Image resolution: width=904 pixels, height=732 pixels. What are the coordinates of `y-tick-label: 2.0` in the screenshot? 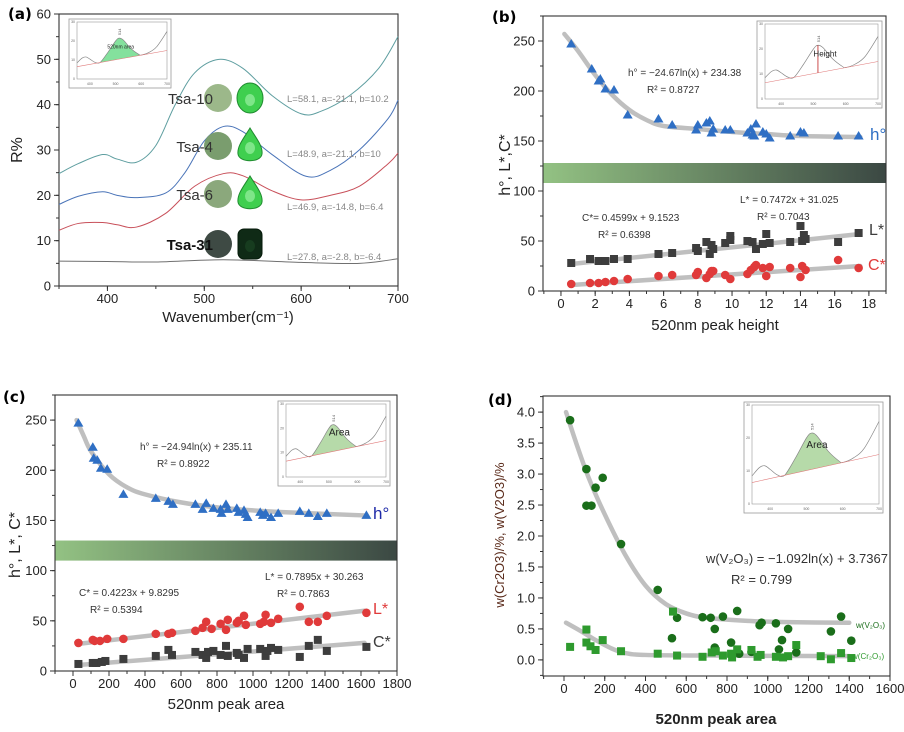 It's located at (526, 536).